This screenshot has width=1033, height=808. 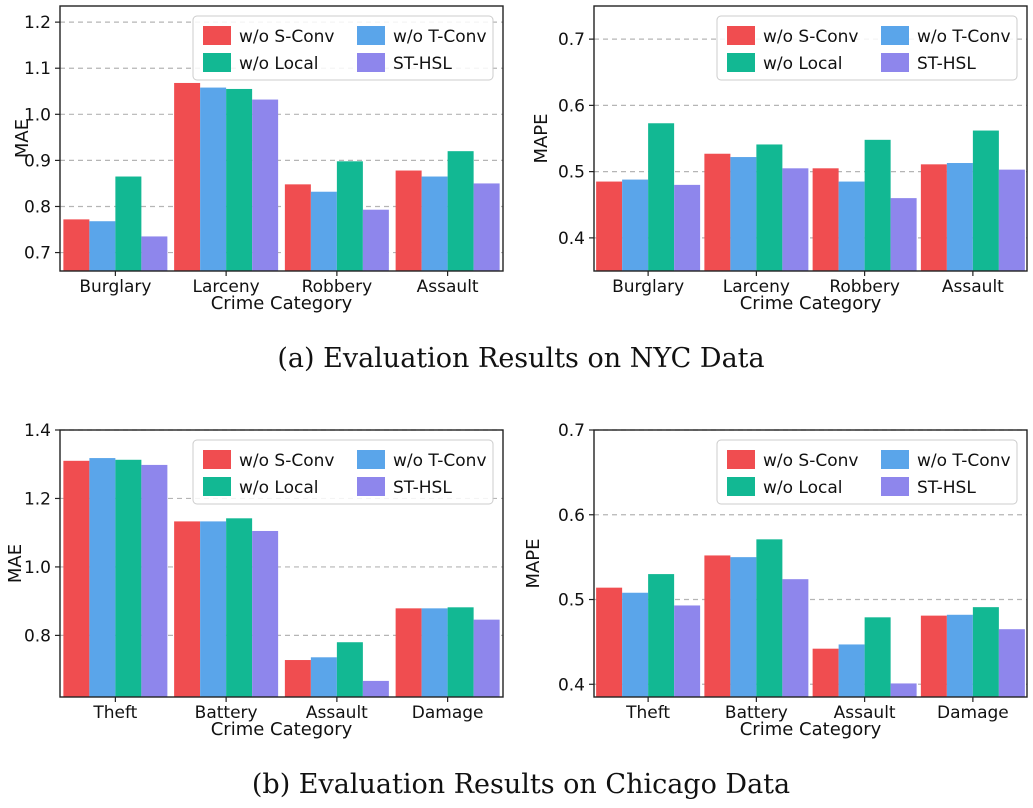 I want to click on x-tick-label-larceny: Larceny, so click(x=756, y=287).